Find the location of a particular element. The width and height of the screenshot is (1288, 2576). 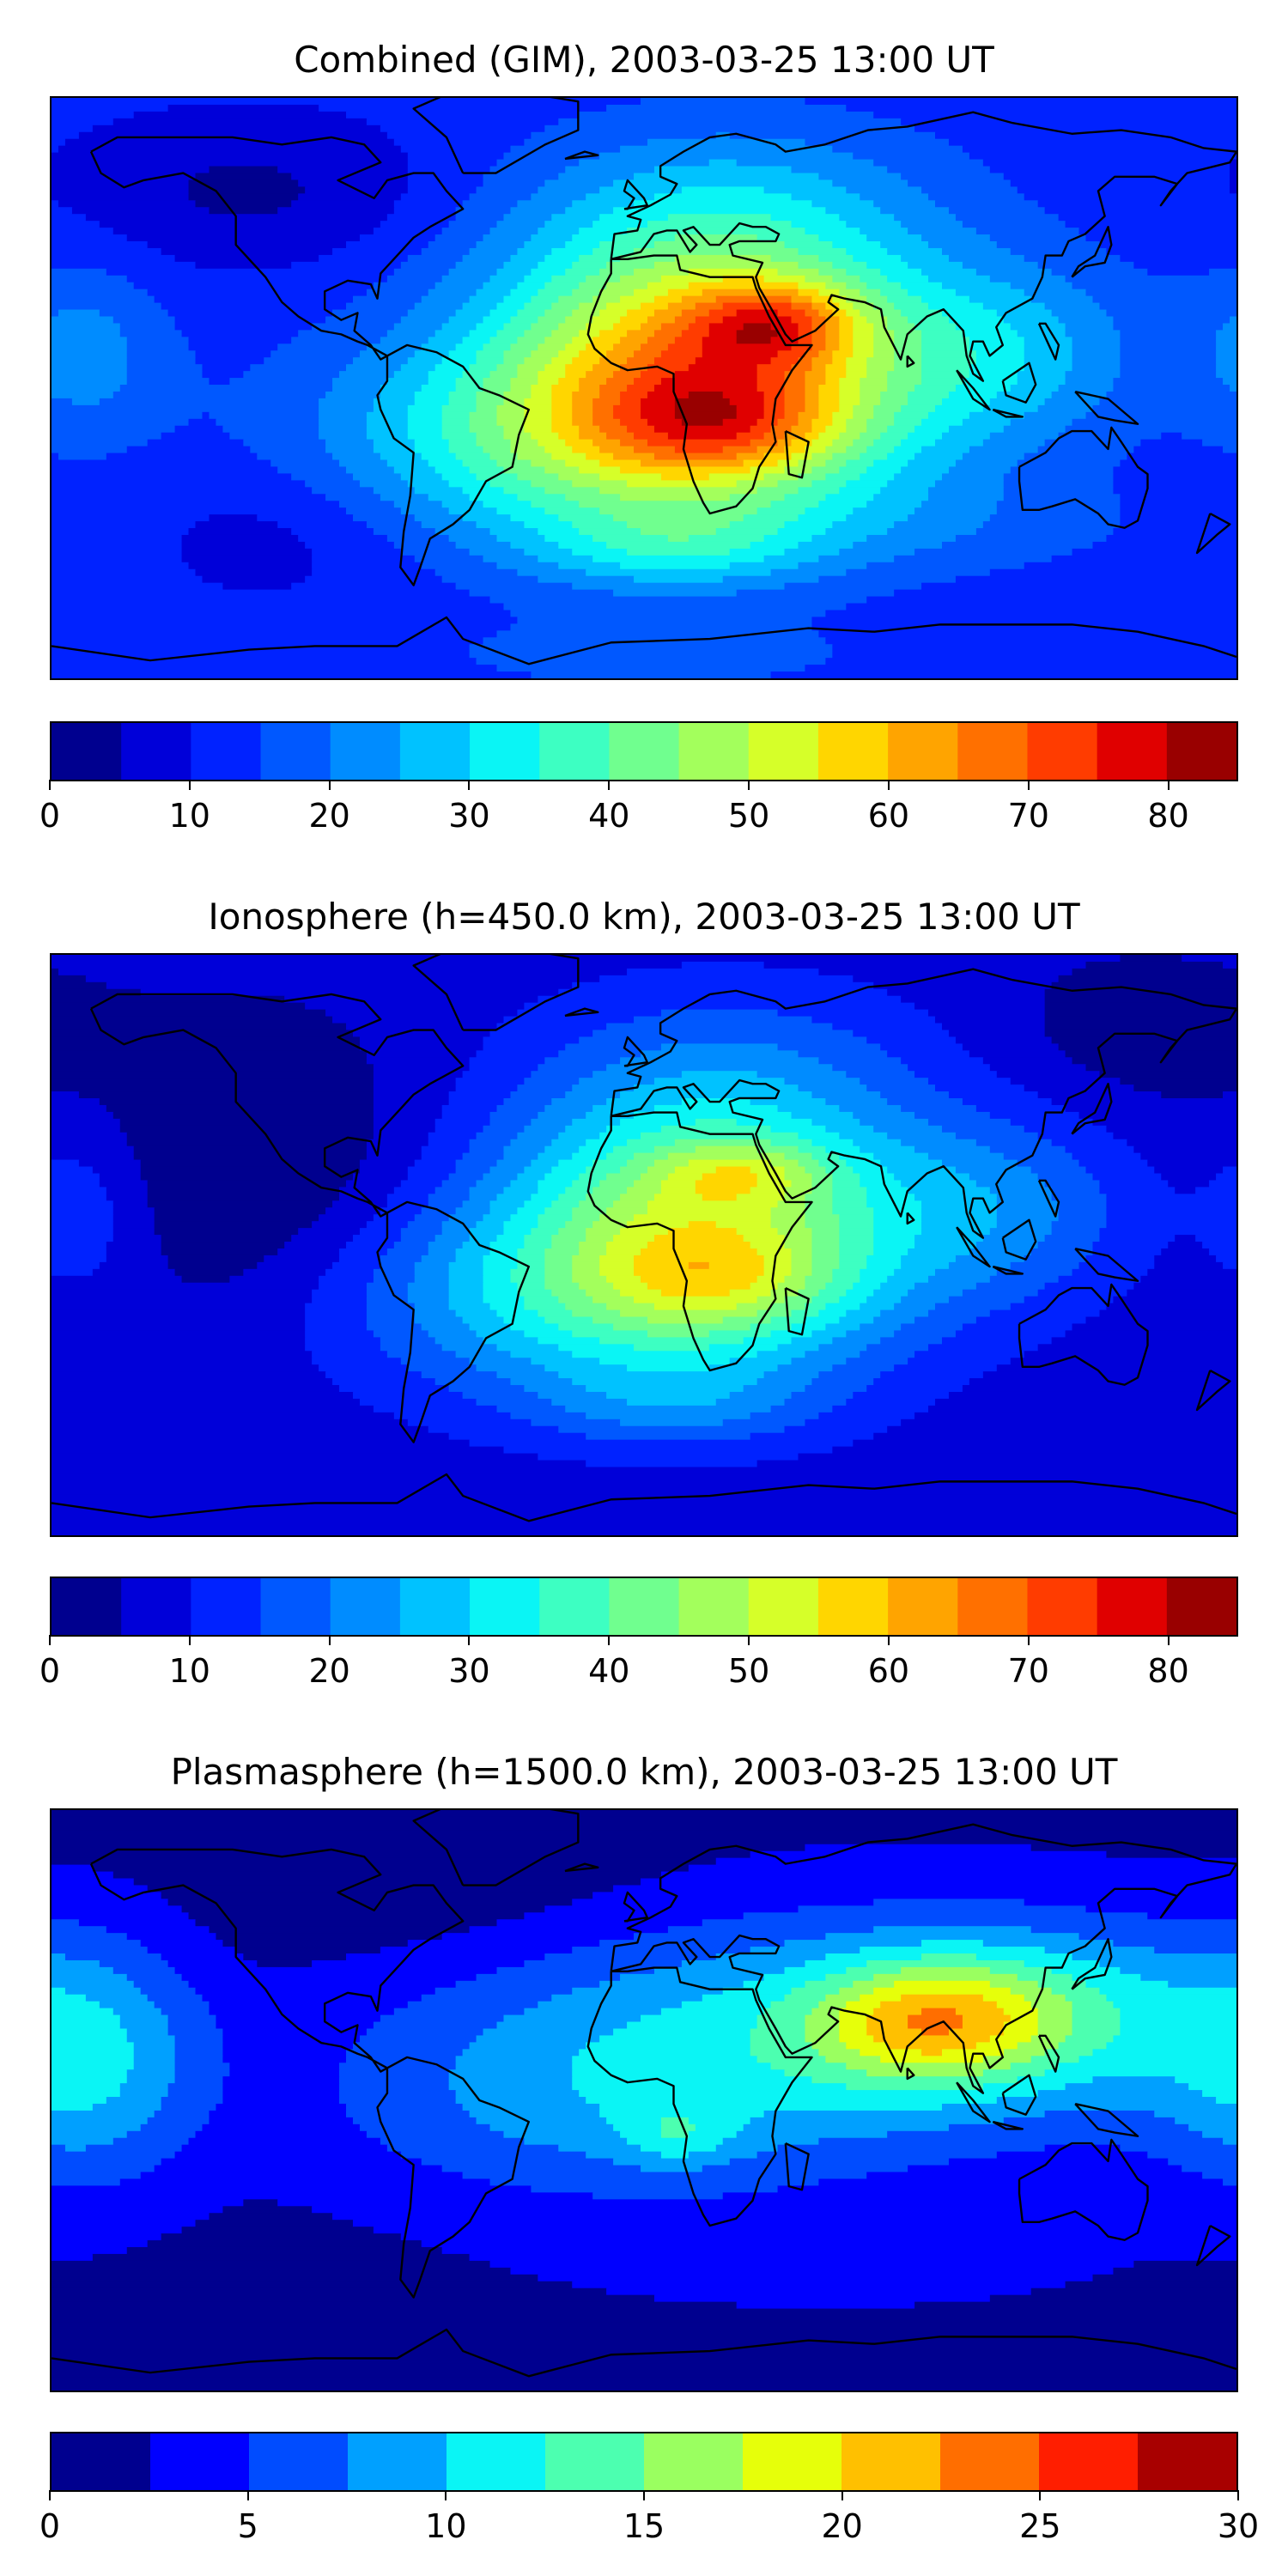

panel-3-colorbar-ticks: 0 5 10 15 20 25 30 is located at coordinates (649, 2517).